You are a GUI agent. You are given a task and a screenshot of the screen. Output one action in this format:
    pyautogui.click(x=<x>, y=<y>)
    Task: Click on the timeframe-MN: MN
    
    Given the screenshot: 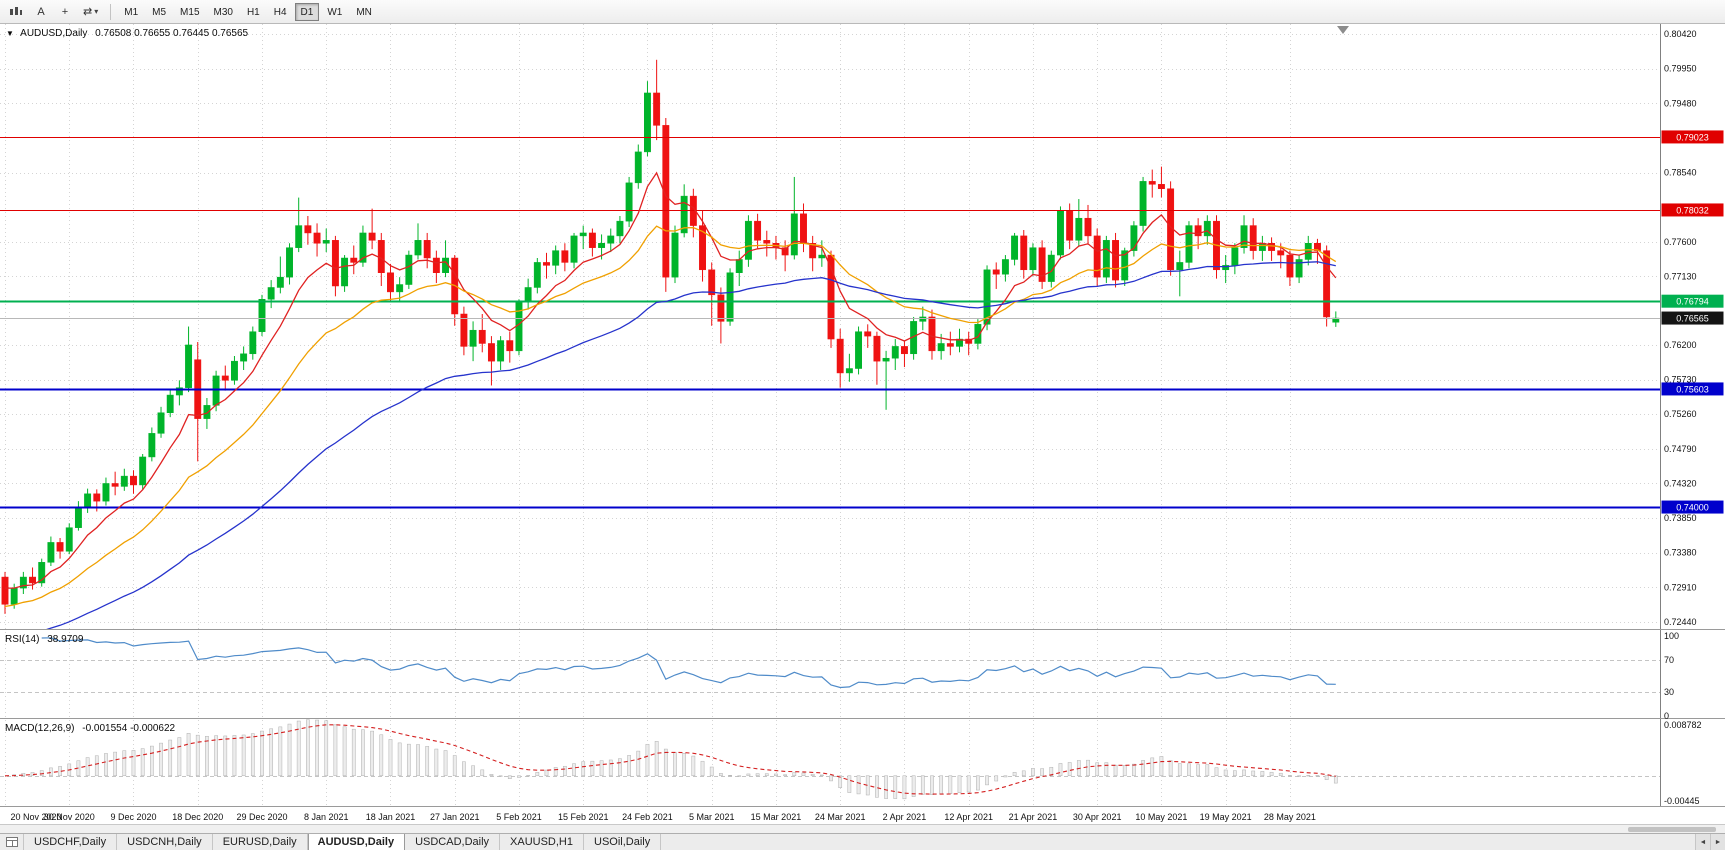 What is the action you would take?
    pyautogui.click(x=364, y=12)
    